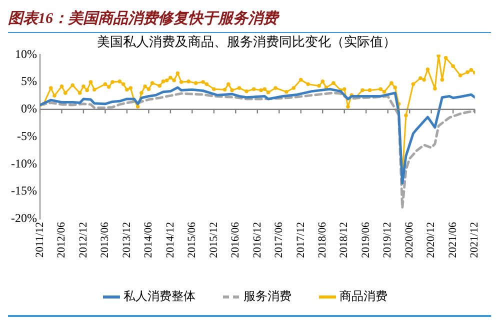 The width and height of the screenshot is (499, 336). What do you see at coordinates (246, 42) in the screenshot?
I see `chart-subtitle: 美国私人消费及商品、服务消费同比变化（实际值）` at bounding box center [246, 42].